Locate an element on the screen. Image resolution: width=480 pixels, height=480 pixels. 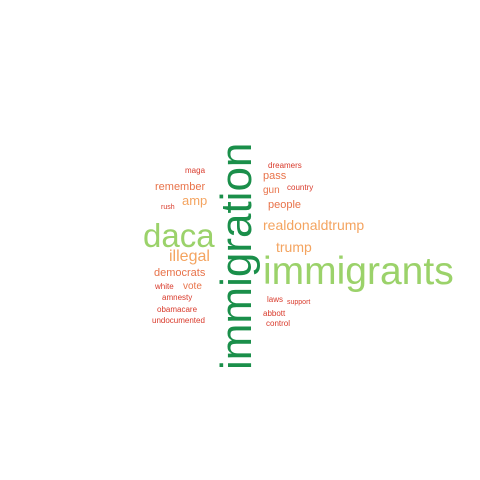
word-obamacare: obamacare is located at coordinates (177, 309).